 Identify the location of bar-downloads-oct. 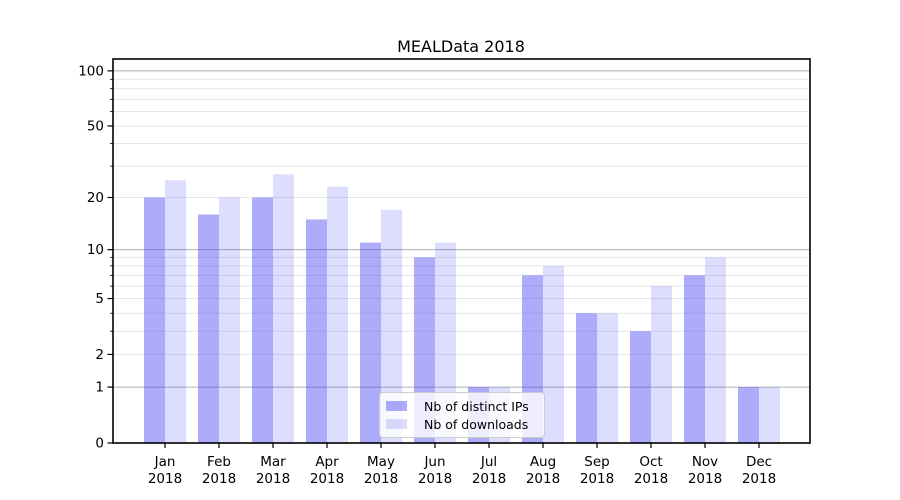
(661, 364).